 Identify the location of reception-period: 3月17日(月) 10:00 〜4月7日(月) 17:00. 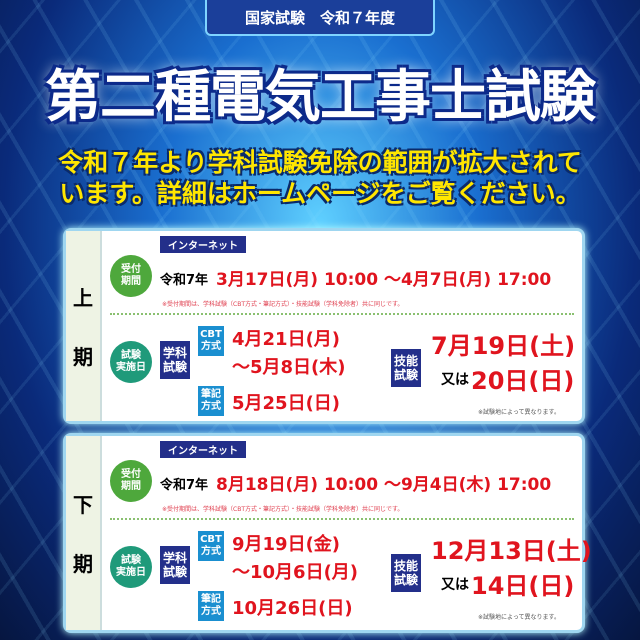
(384, 280).